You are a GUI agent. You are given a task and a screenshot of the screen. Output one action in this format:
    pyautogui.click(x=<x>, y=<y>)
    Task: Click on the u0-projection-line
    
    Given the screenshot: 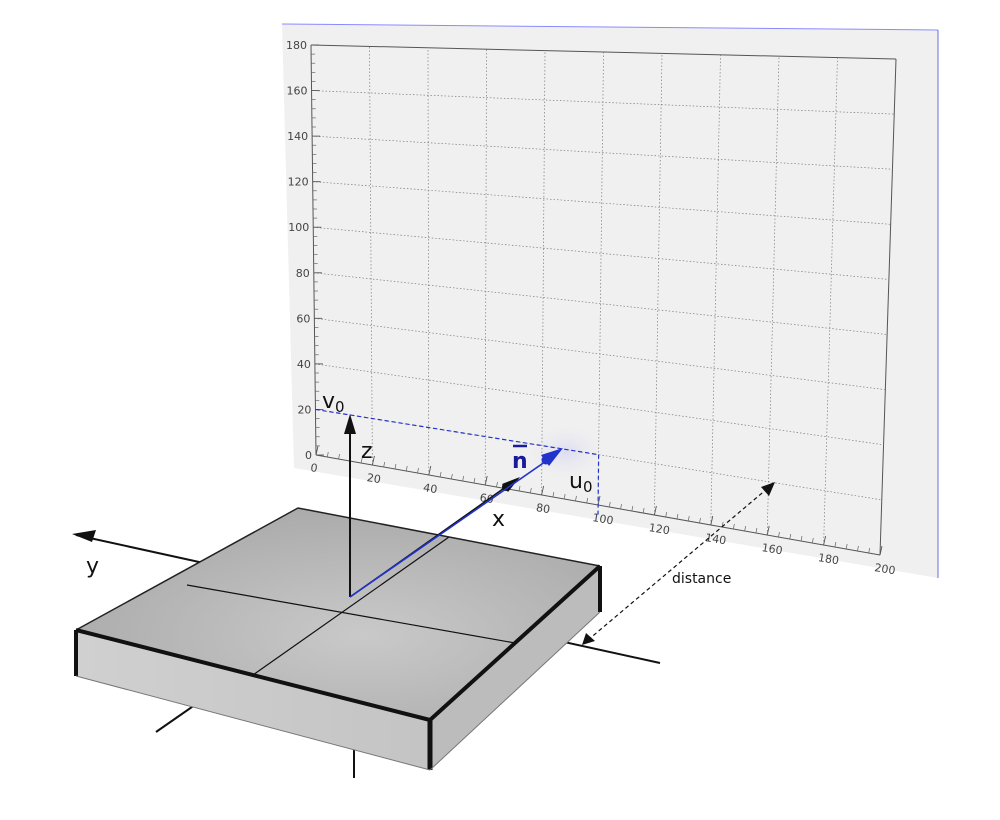 What is the action you would take?
    pyautogui.click(x=598, y=486)
    